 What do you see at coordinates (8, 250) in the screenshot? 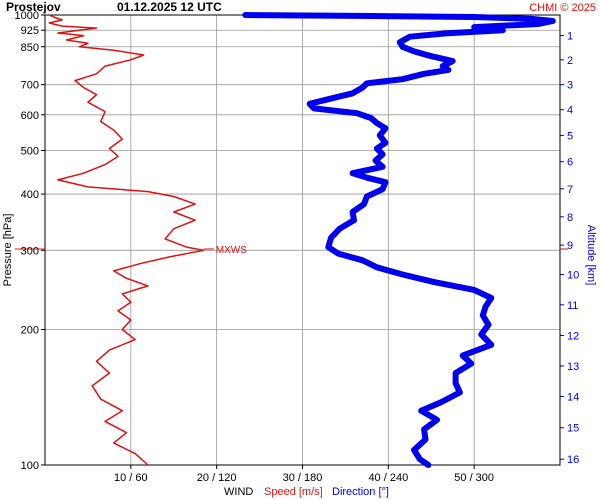
I see `y-axis-title: Pressure [hPa]` at bounding box center [8, 250].